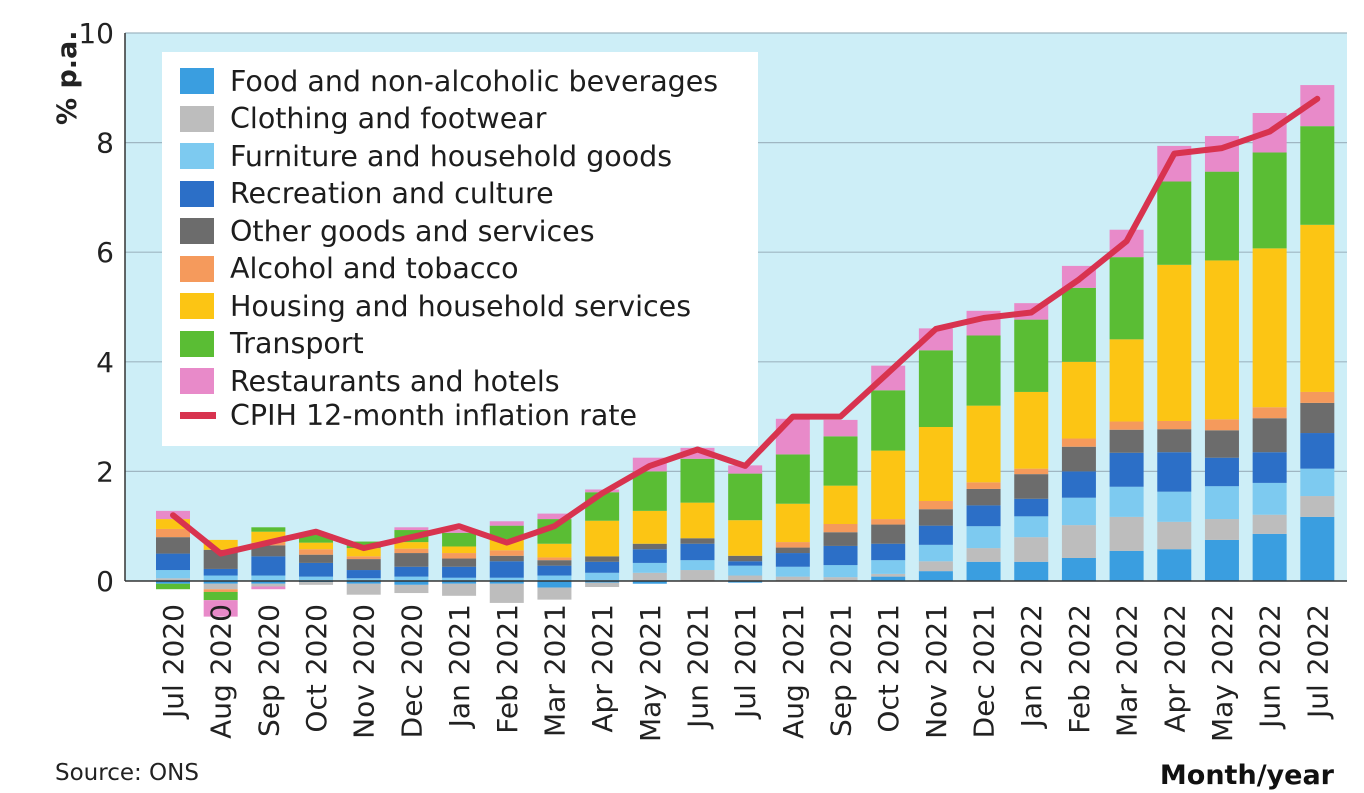  What do you see at coordinates (349, 269) in the screenshot?
I see `legend-item: Alcohol and tobacco` at bounding box center [349, 269].